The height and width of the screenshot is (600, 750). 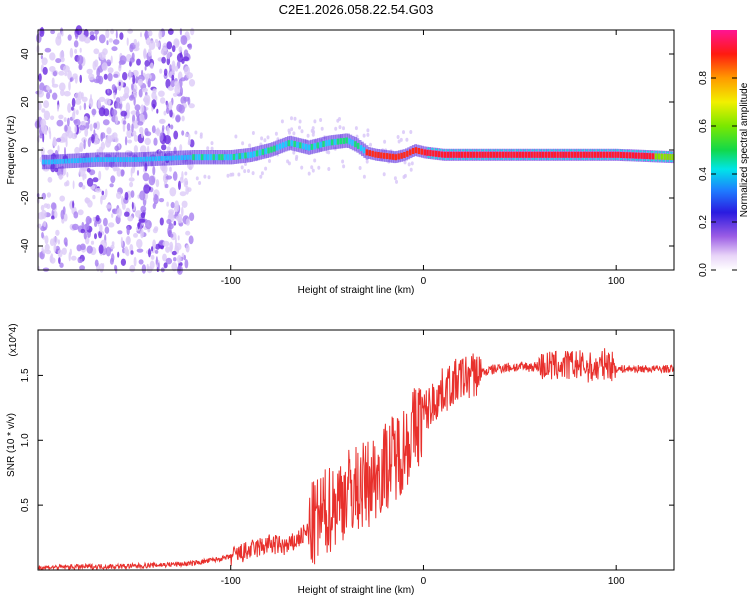 What do you see at coordinates (356, 590) in the screenshot?
I see `snr-x-label: Height of straight line (km)` at bounding box center [356, 590].